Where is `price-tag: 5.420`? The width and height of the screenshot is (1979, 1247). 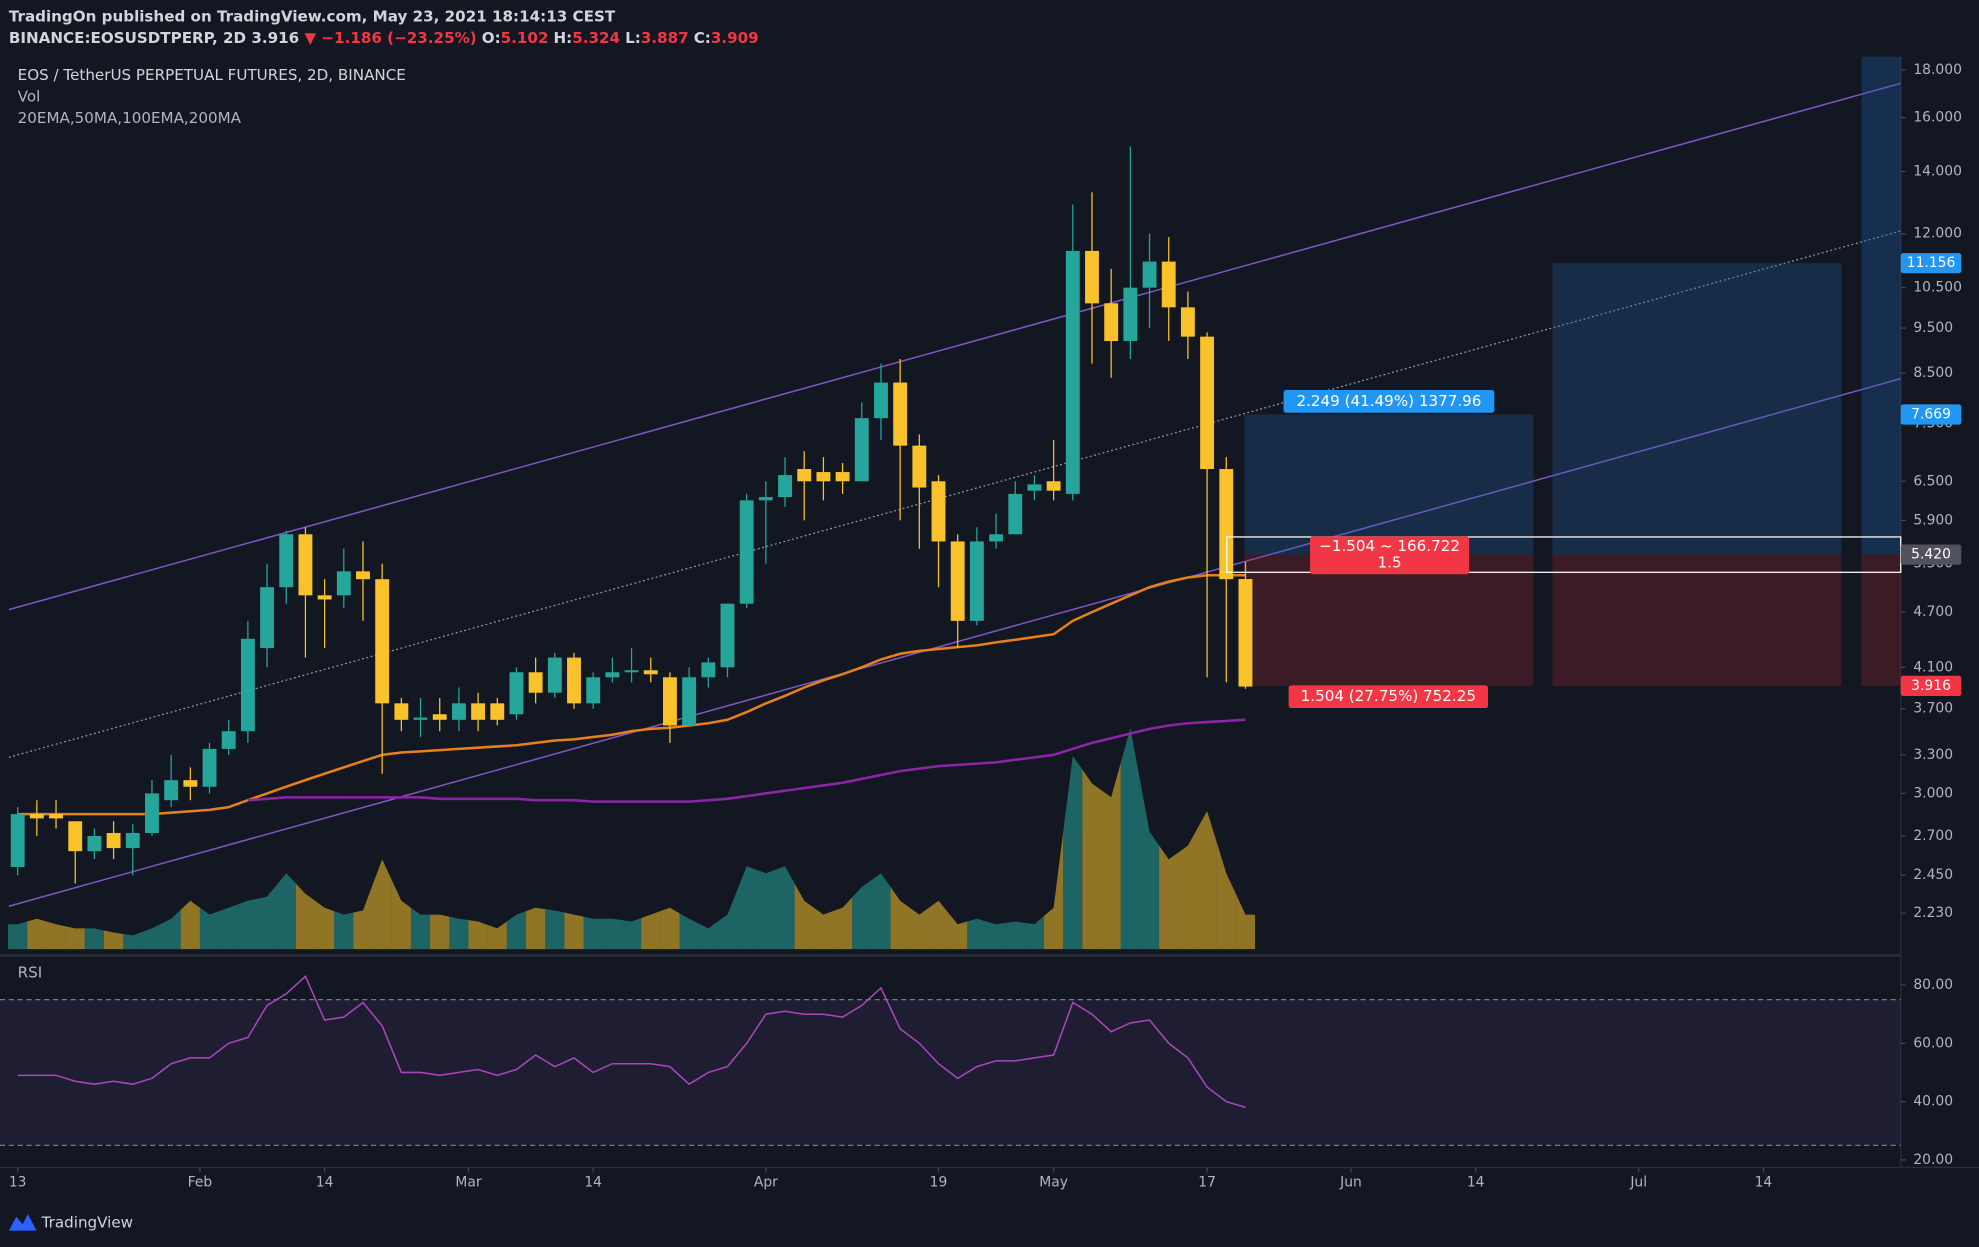 price-tag: 5.420 is located at coordinates (1931, 555).